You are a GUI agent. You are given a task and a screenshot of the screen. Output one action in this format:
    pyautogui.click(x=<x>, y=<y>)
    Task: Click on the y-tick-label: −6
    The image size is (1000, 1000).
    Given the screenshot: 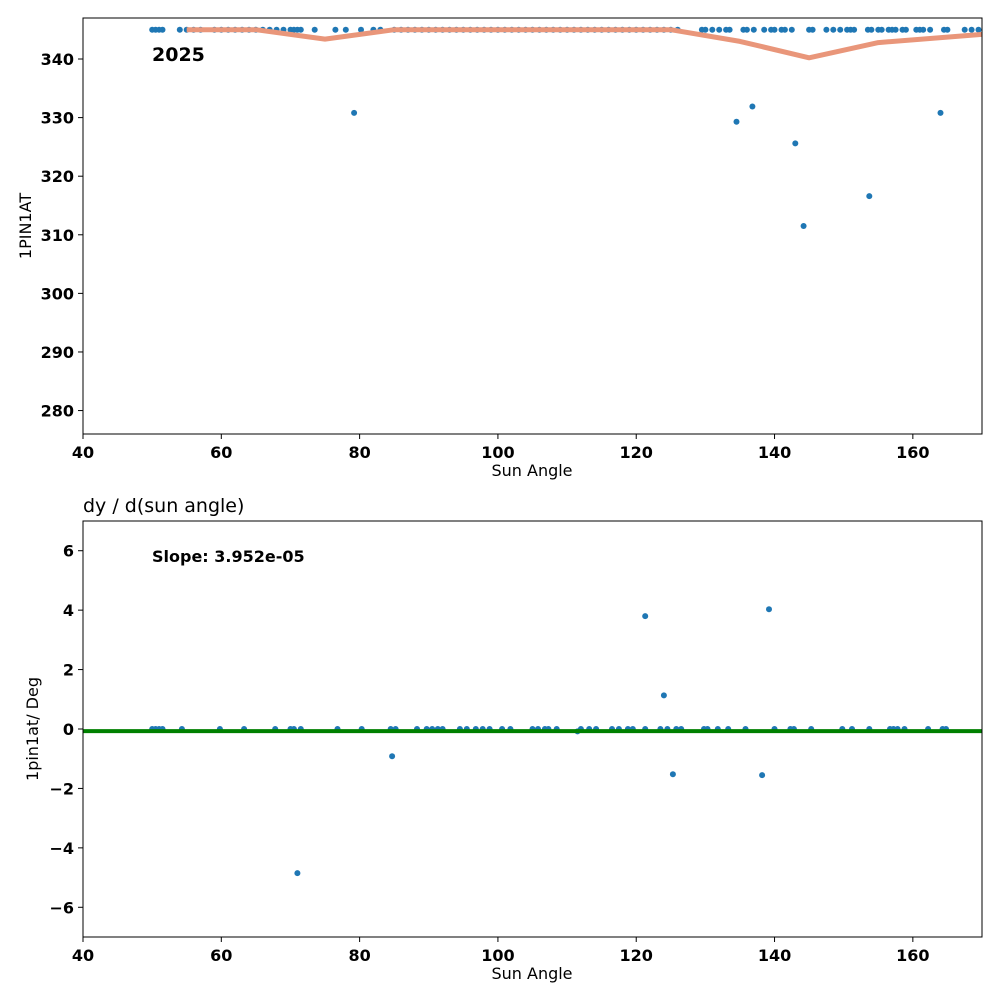 What is the action you would take?
    pyautogui.click(x=61, y=907)
    